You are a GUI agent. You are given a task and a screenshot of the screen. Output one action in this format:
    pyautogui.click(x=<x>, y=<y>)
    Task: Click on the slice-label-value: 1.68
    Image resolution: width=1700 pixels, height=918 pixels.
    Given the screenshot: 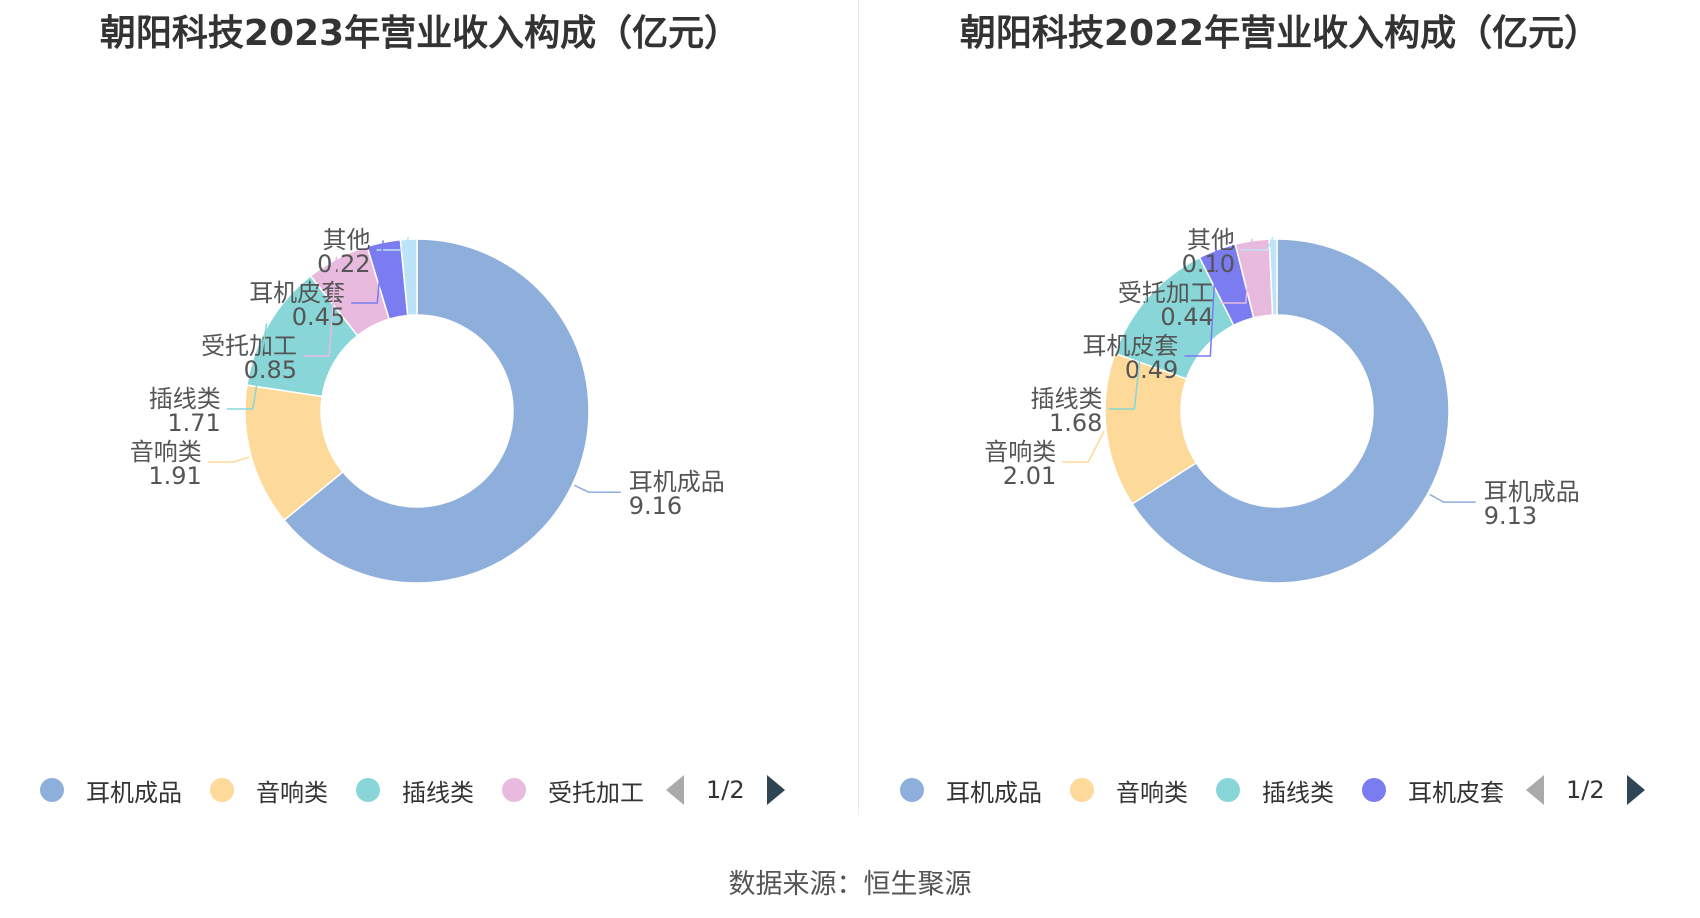 What is the action you would take?
    pyautogui.click(x=1075, y=423)
    